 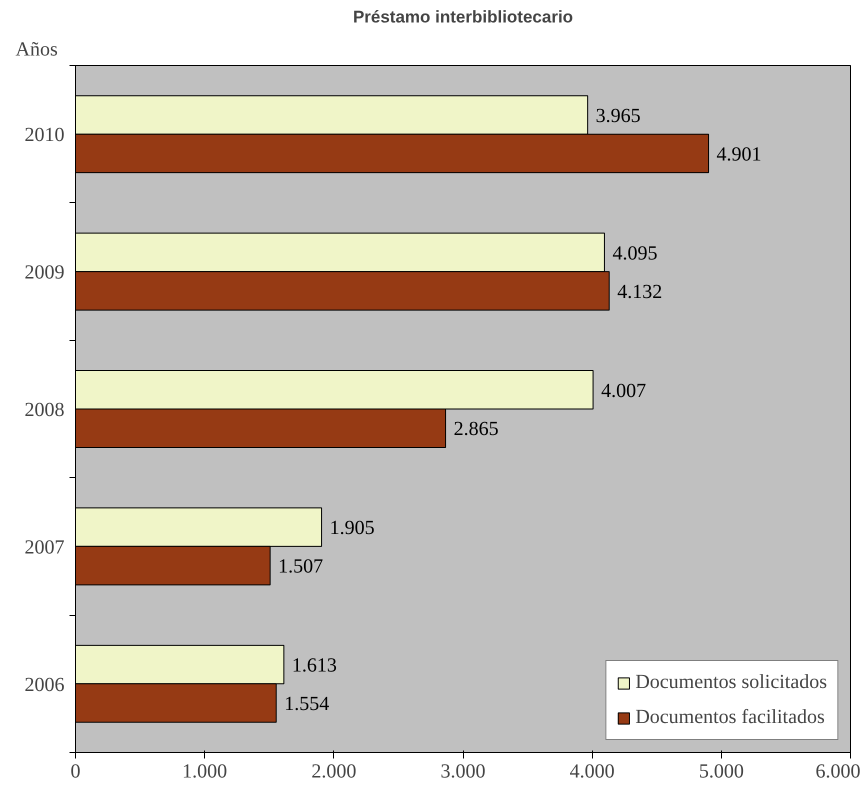 I want to click on x-tick-label: 1.000, so click(x=205, y=771).